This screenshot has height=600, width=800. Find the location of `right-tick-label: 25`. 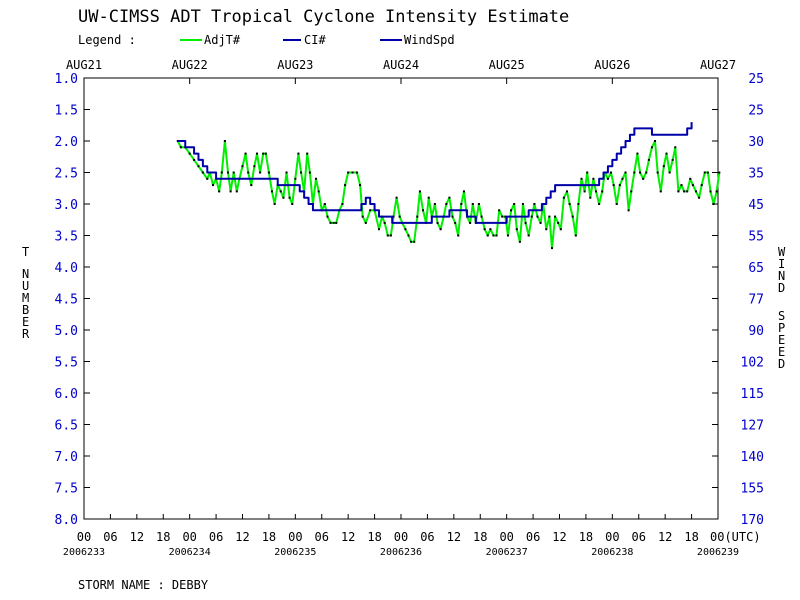

right-tick-label: 25 is located at coordinates (756, 79).